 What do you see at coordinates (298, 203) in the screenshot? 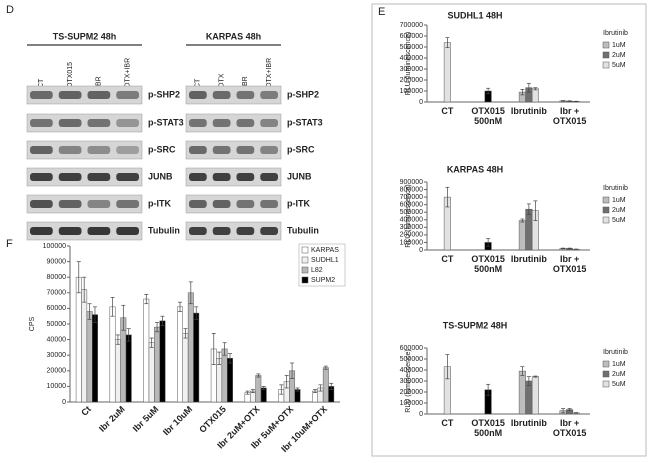
I see `blot-row-label: p-ITK` at bounding box center [298, 203].